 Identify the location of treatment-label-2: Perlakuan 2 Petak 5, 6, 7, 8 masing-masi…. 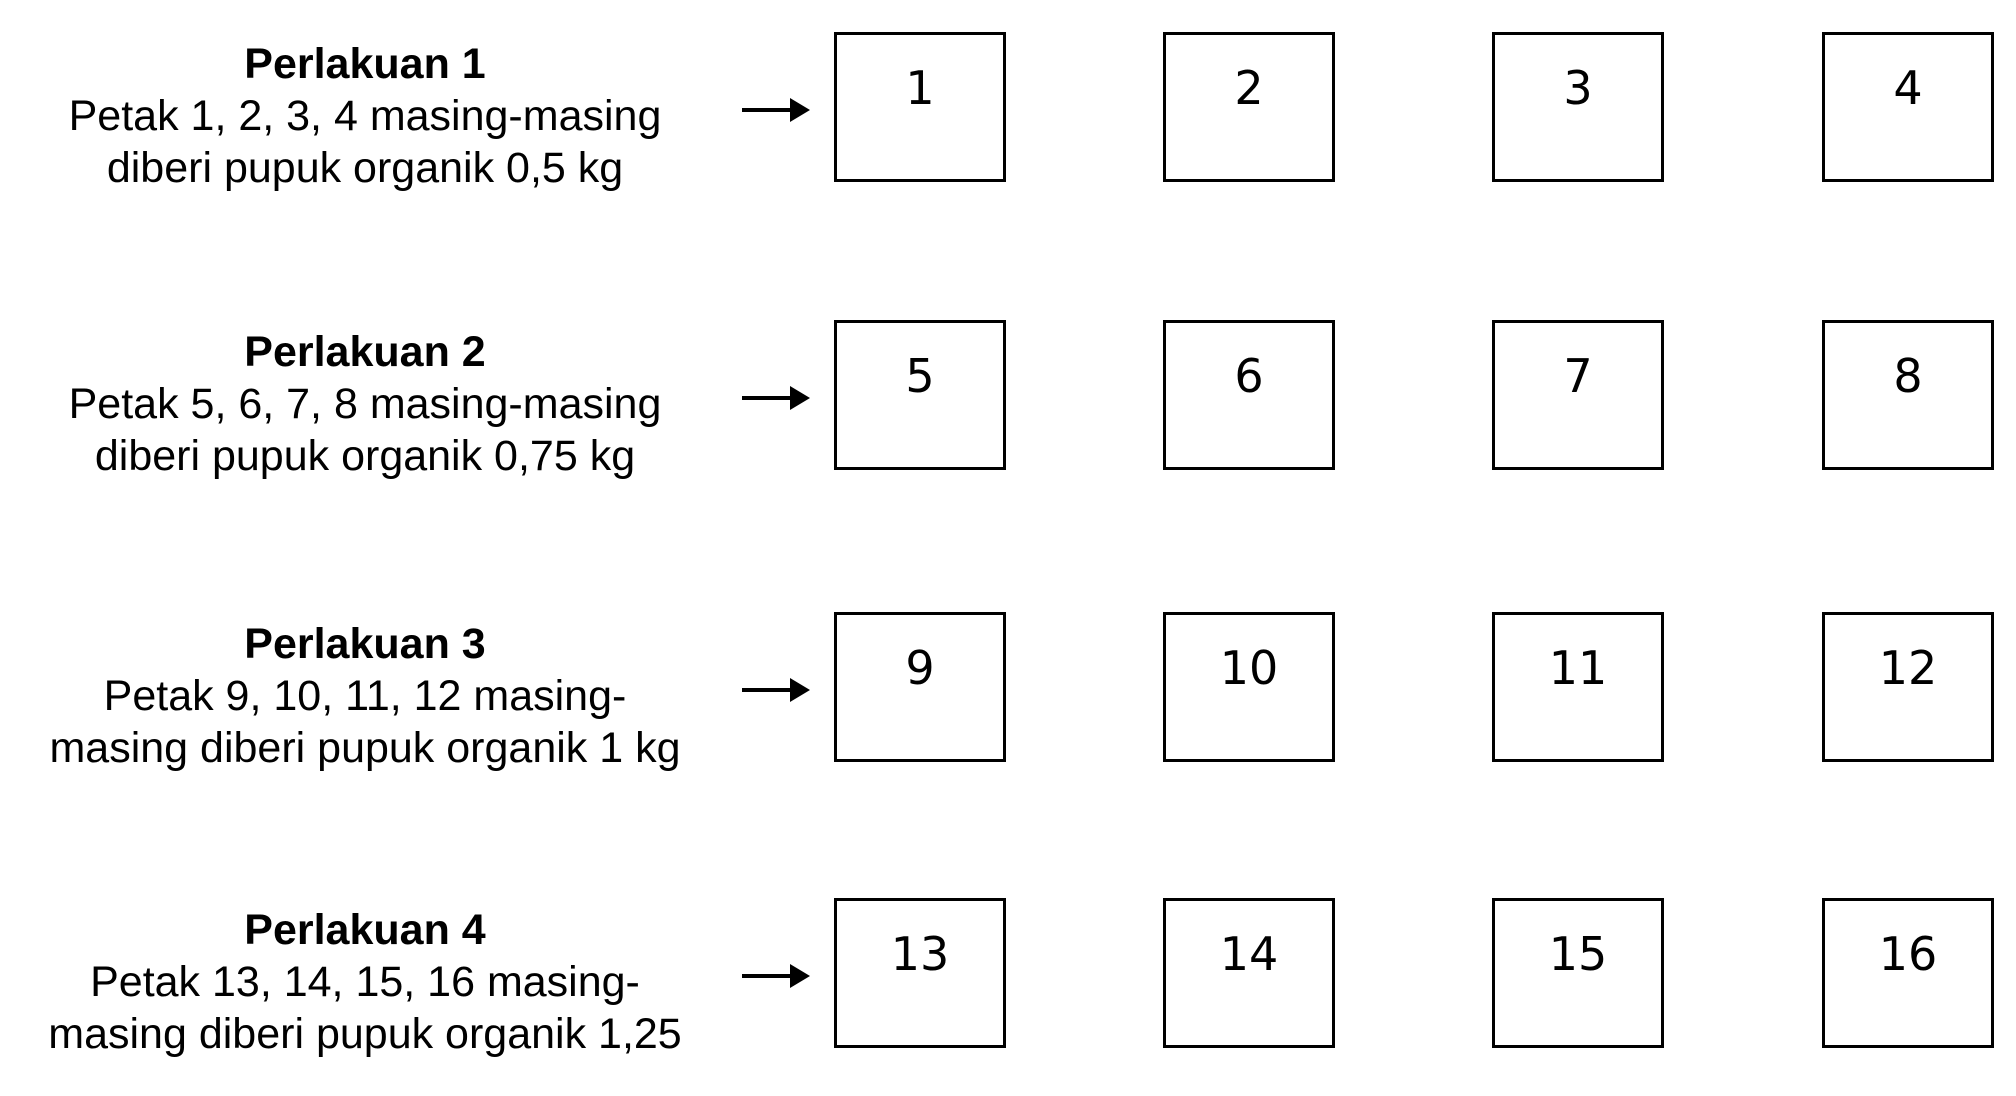
(365, 404).